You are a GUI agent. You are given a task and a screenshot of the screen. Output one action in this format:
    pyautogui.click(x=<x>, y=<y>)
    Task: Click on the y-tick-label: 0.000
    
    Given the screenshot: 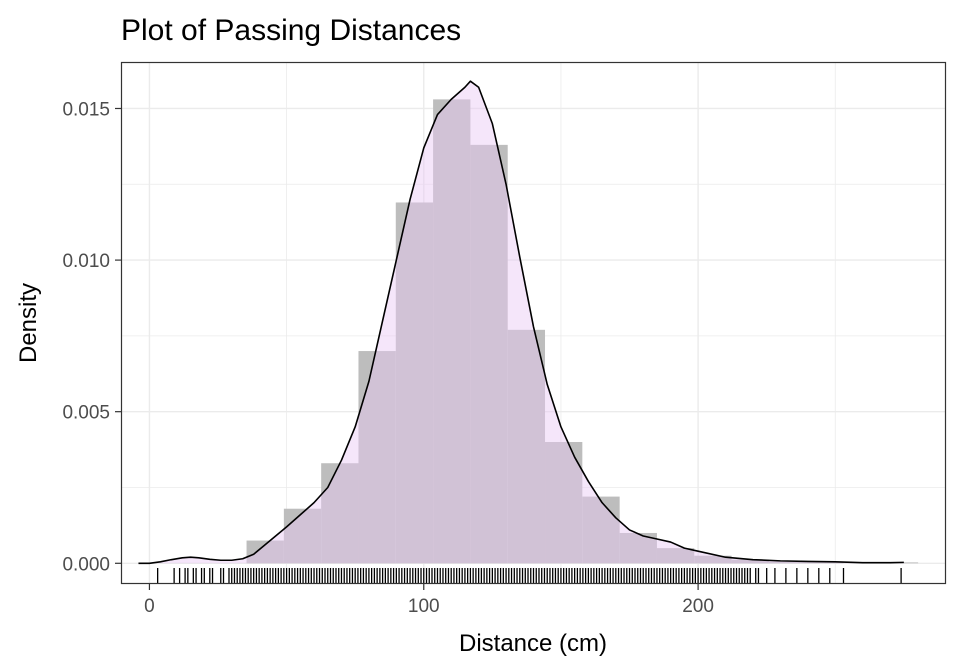 What is the action you would take?
    pyautogui.click(x=86, y=564)
    